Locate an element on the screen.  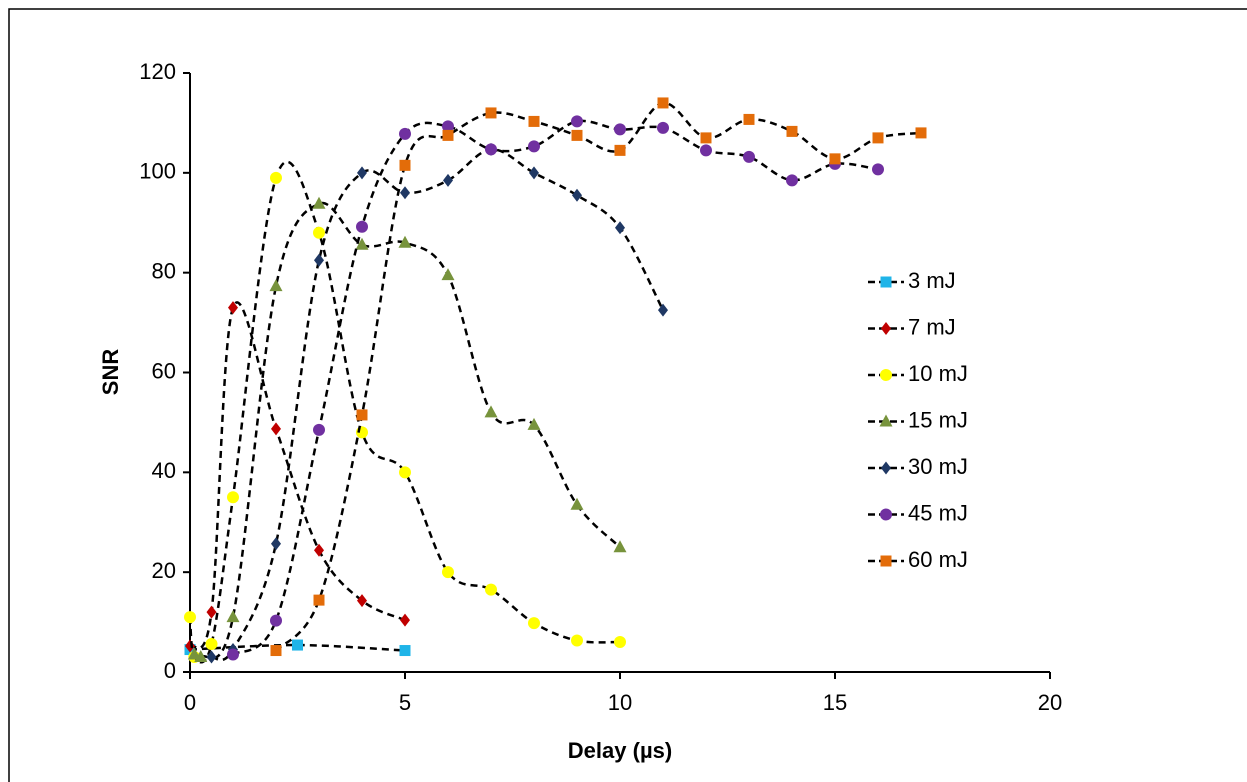
x-tick-label: 5 is located at coordinates (405, 702).